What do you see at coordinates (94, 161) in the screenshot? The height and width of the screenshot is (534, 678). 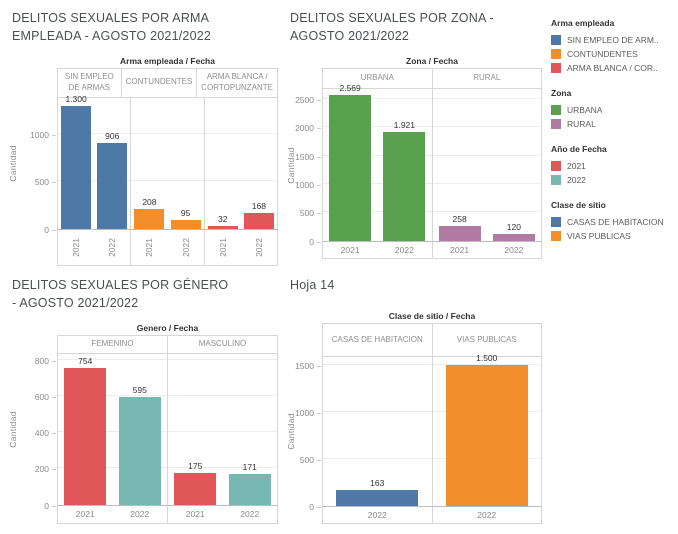 I see `category-column: 1.300 906` at bounding box center [94, 161].